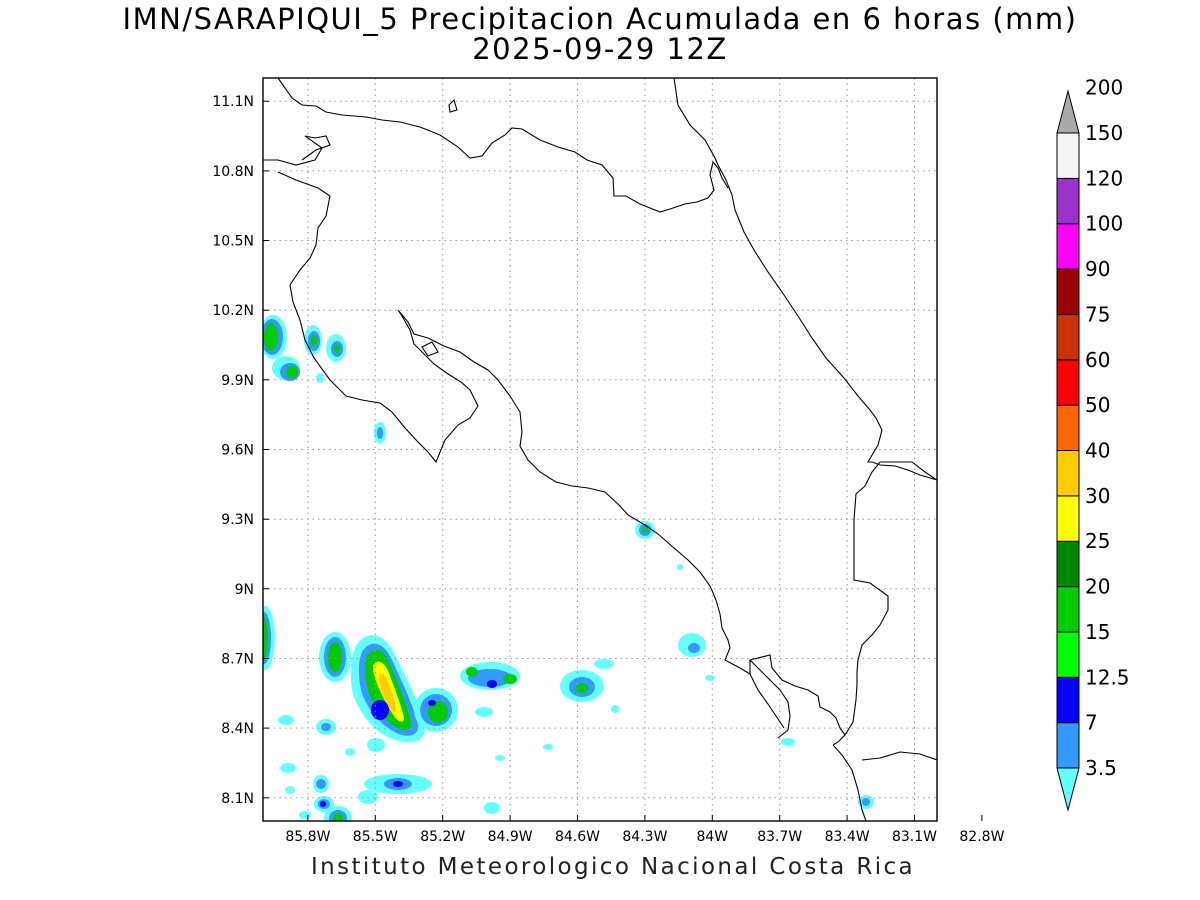  What do you see at coordinates (1097, 587) in the screenshot?
I see `colorbar-label: 20` at bounding box center [1097, 587].